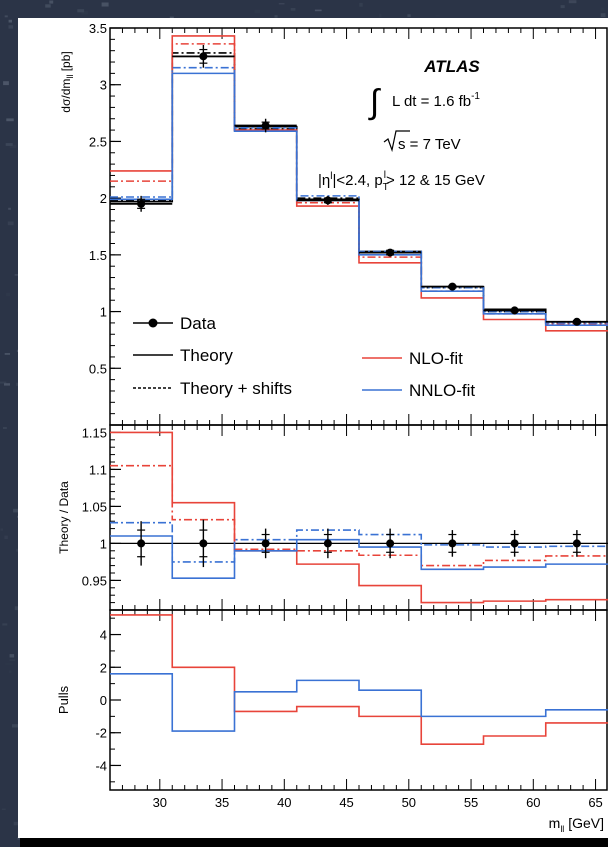  What do you see at coordinates (359, 702) in the screenshot?
I see `series-nnlo-fit` at bounding box center [359, 702].